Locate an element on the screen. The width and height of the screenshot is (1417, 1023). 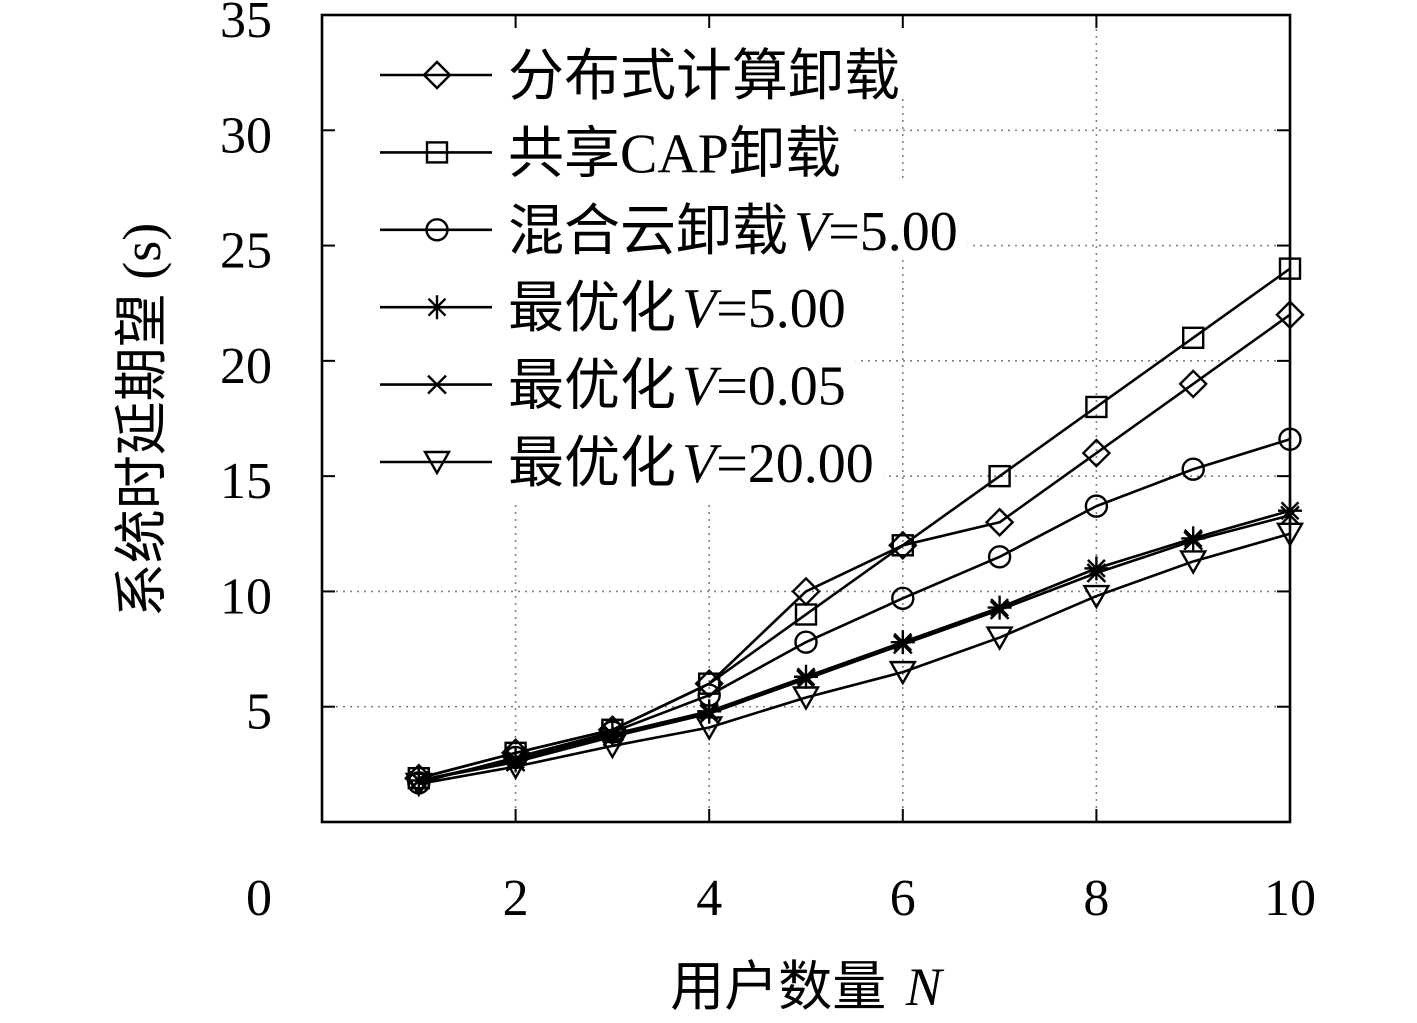
legend-label: 最优化 V=0.05 is located at coordinates (677, 387).